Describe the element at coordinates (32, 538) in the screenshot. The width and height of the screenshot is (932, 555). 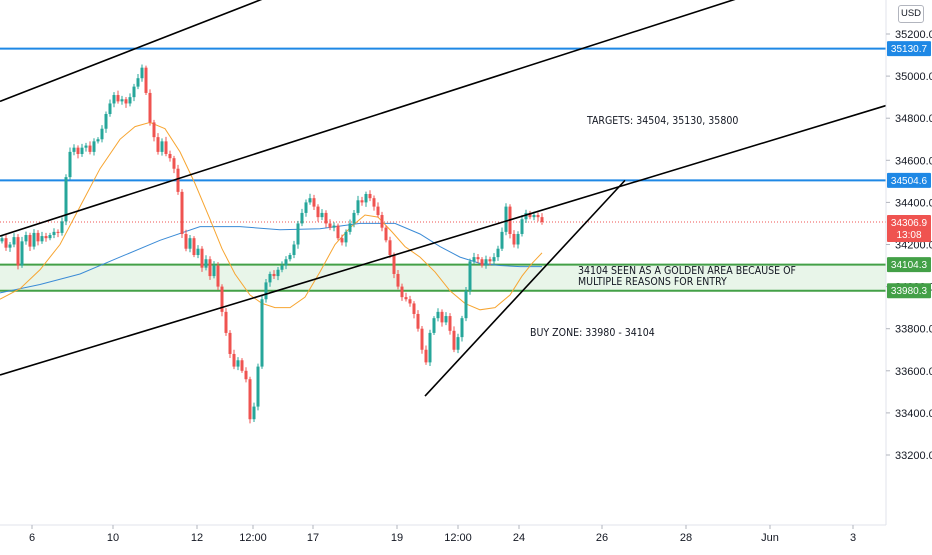
I see `time-tick-label: 6` at that location.